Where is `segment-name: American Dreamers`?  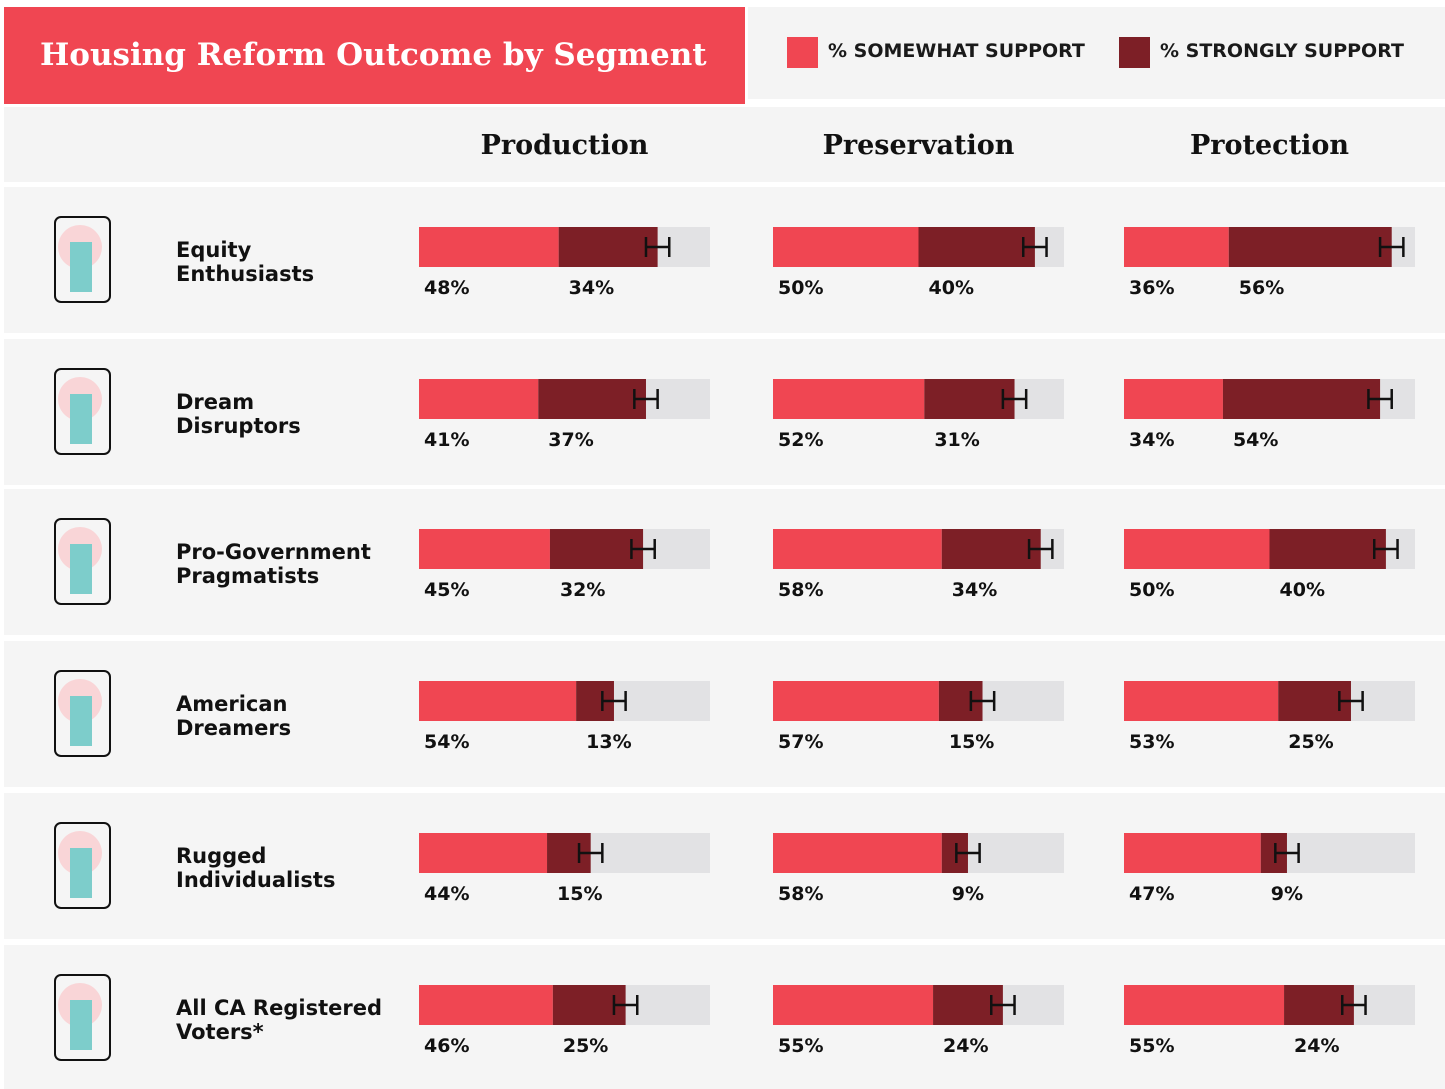
segment-name: American Dreamers is located at coordinates (234, 716).